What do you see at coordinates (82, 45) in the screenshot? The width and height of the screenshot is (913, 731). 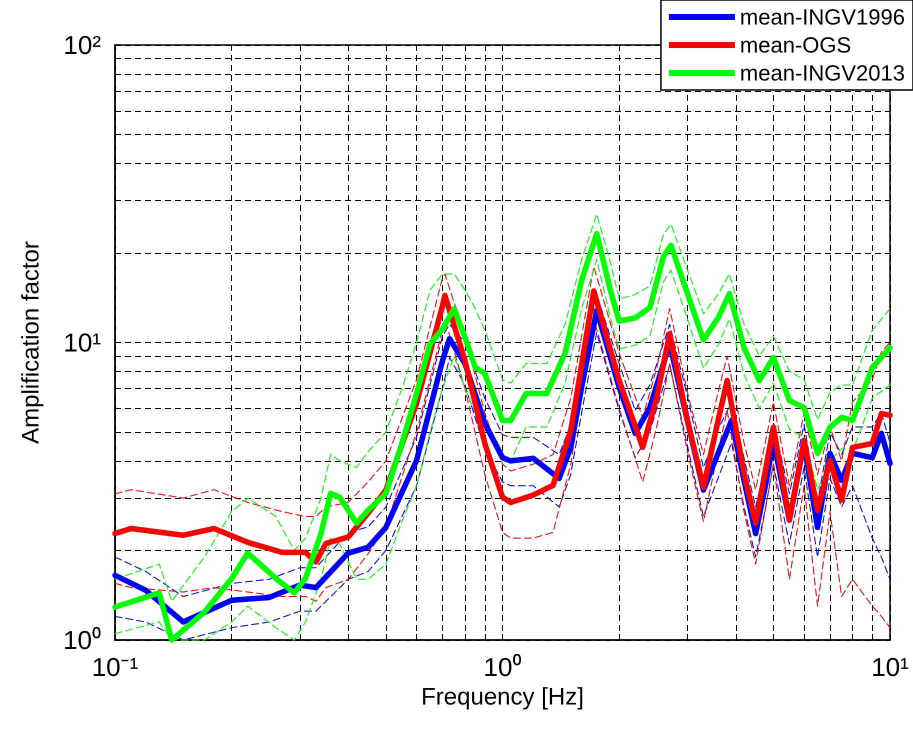 I see `y-tick-label: 10²` at bounding box center [82, 45].